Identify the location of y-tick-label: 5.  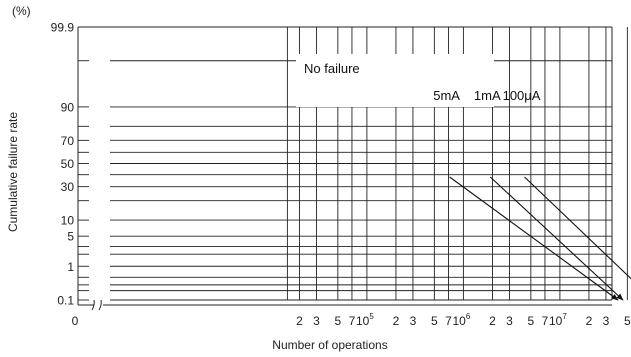
(70, 237).